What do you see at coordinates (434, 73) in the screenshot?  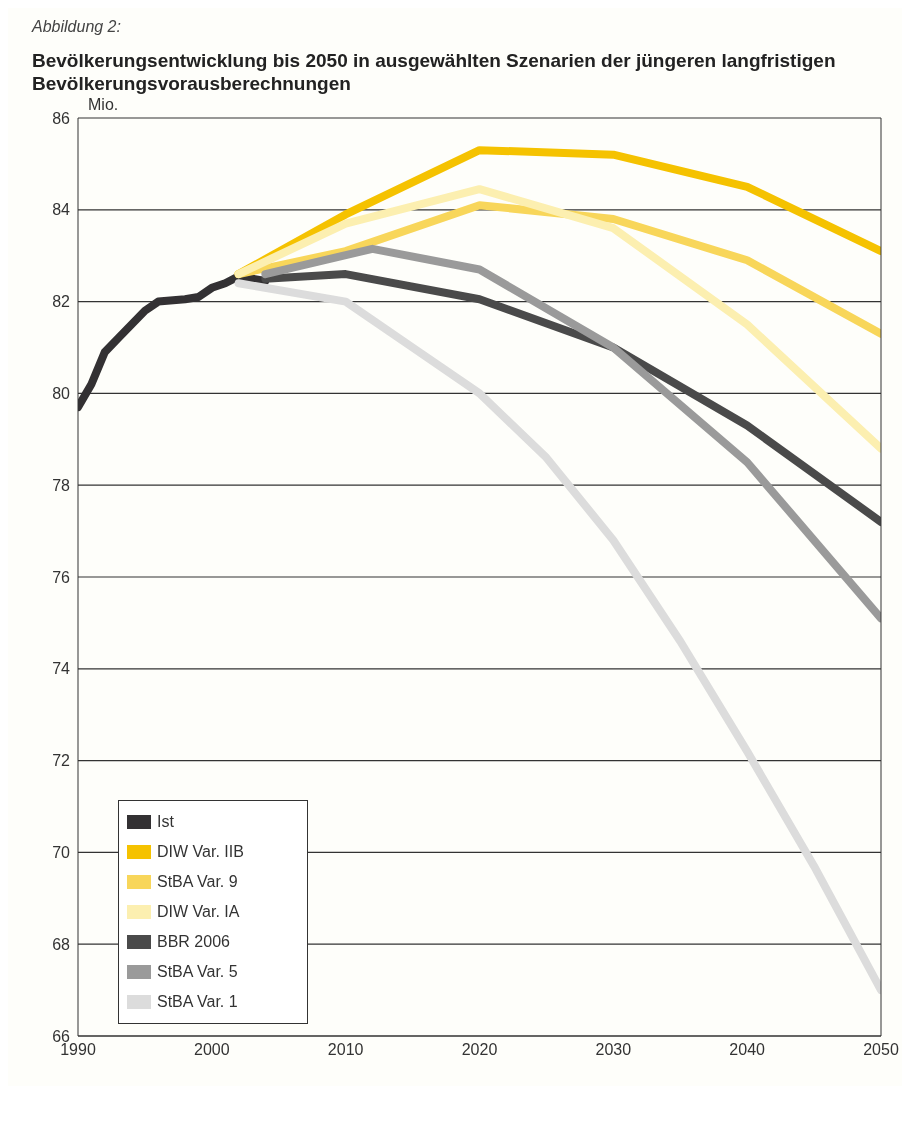 I see `chart-title: Bevölkerungsentwicklung bis 2050 in ausgewählten Szenarien der jüngeren langfristigen Bevölkerungsvorausberechnungen` at bounding box center [434, 73].